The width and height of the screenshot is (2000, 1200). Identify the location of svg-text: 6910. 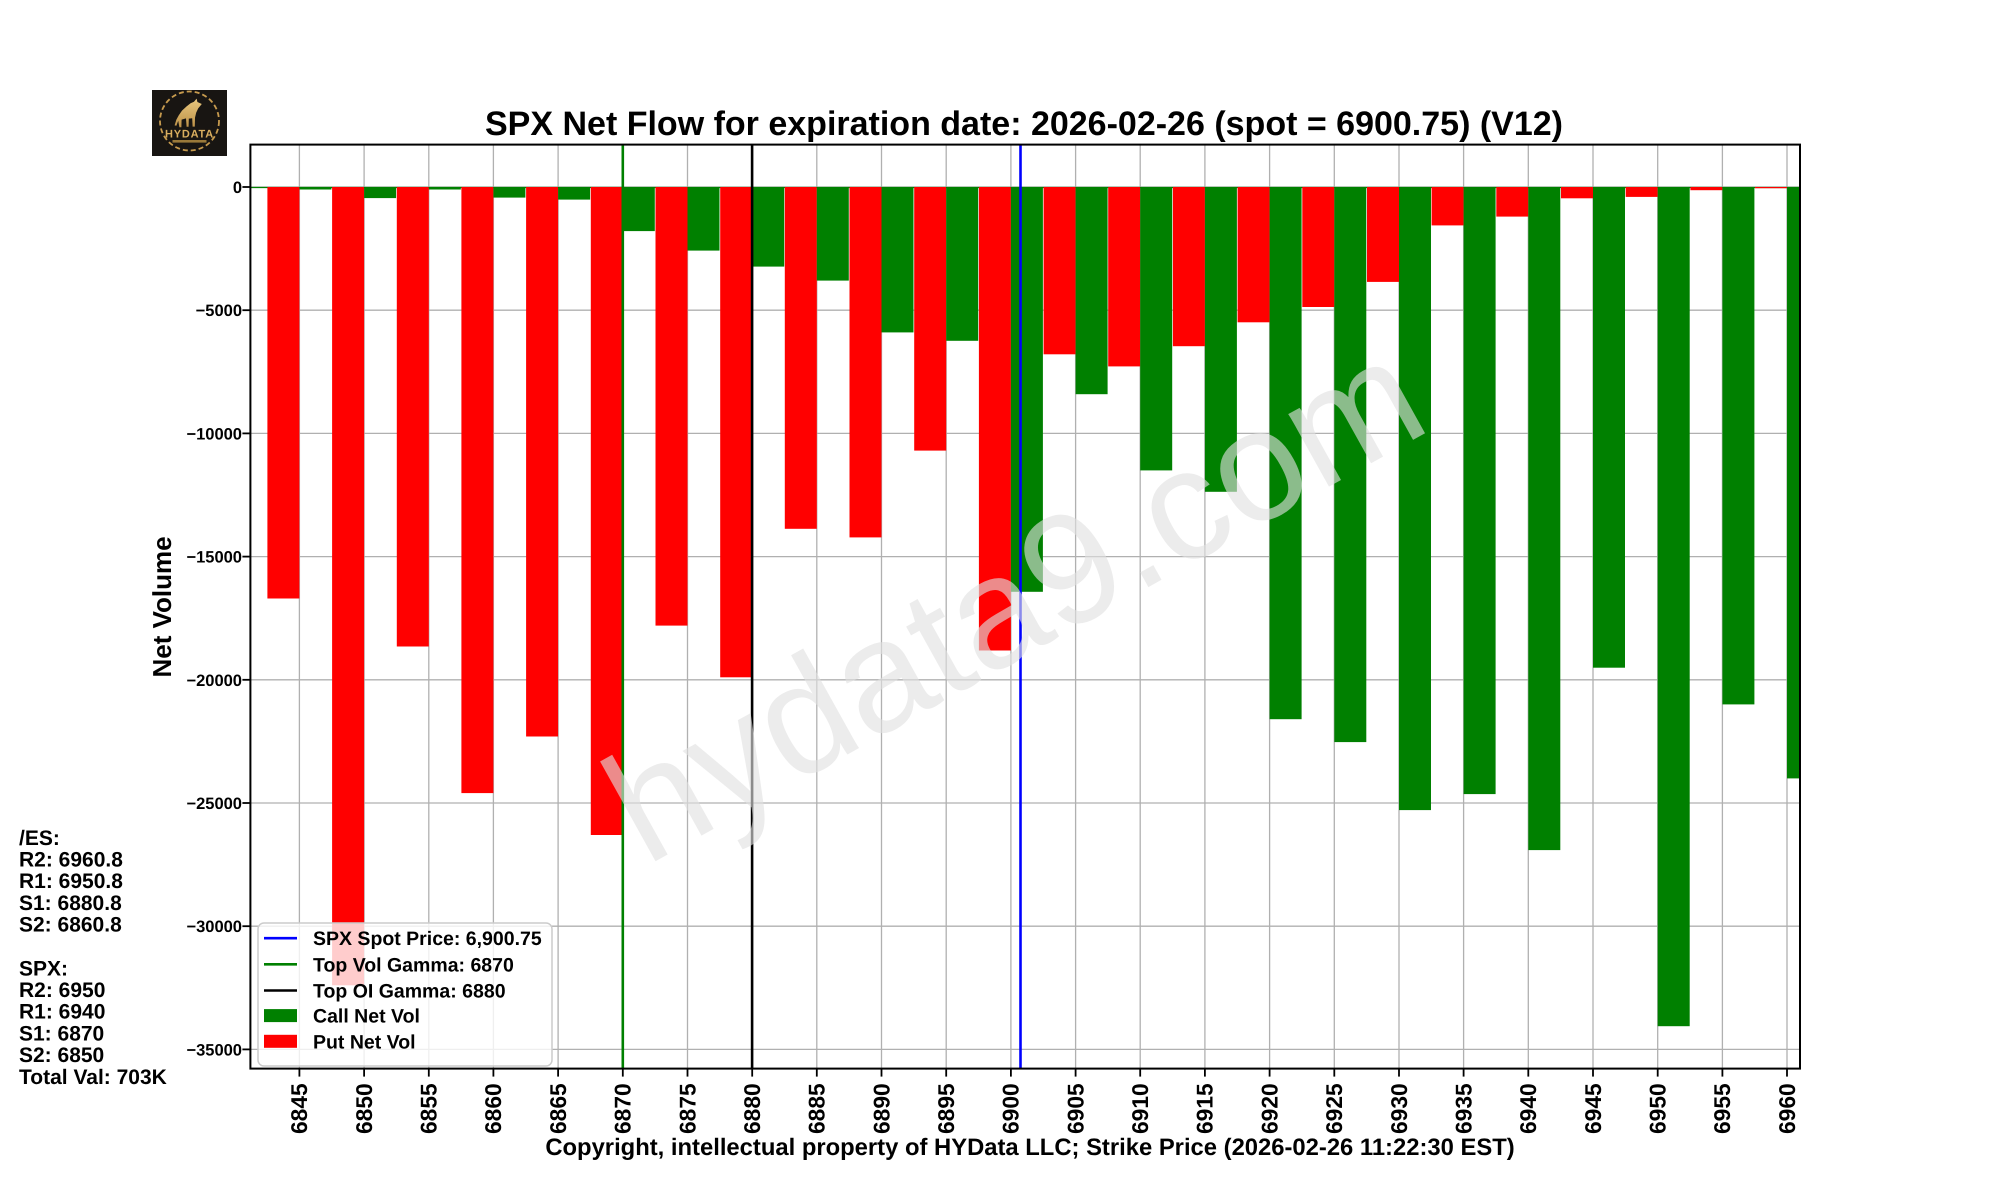
(1140, 1108).